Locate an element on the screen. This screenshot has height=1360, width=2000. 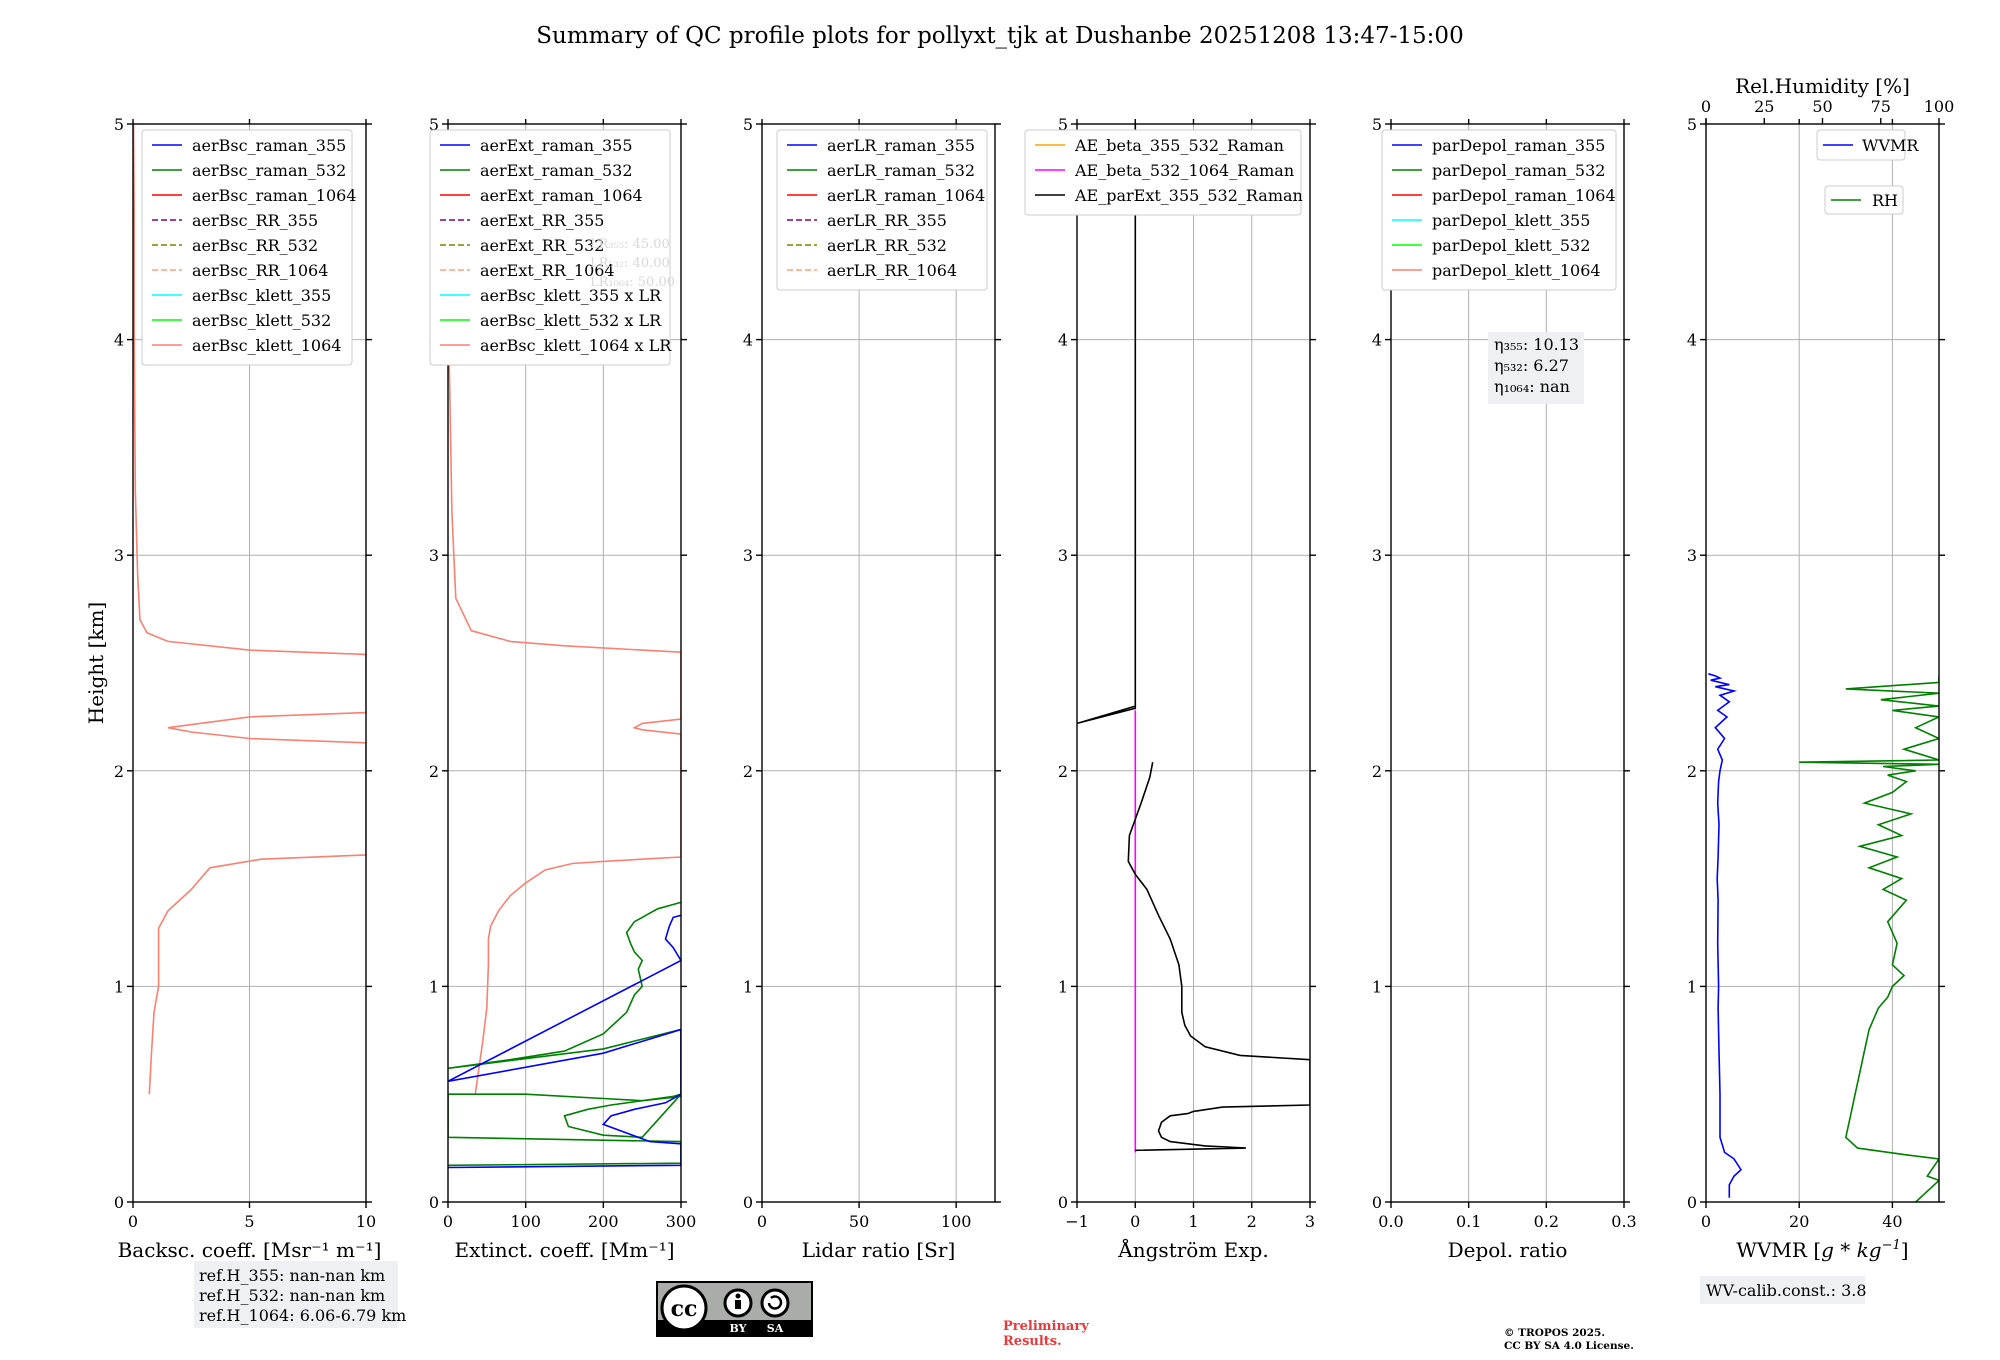
top-x-tick-label-1: 25 is located at coordinates (1764, 106).